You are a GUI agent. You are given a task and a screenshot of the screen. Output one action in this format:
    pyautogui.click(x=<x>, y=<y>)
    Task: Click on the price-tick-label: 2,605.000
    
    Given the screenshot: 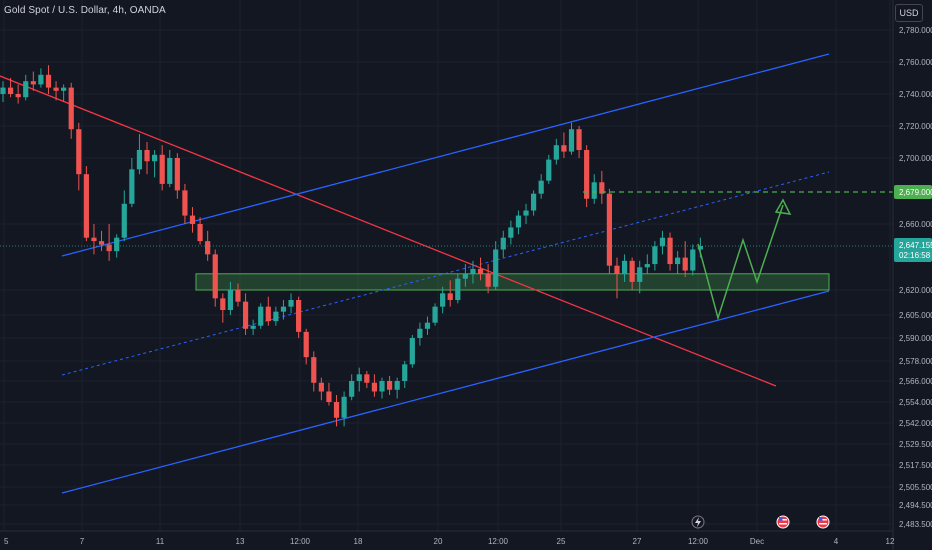 What is the action you would take?
    pyautogui.click(x=915, y=315)
    